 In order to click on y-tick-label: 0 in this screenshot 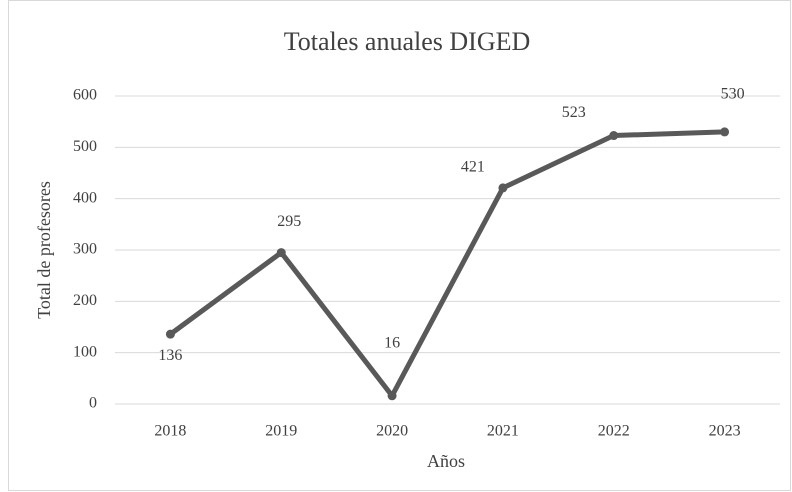, I will do `click(93, 403)`.